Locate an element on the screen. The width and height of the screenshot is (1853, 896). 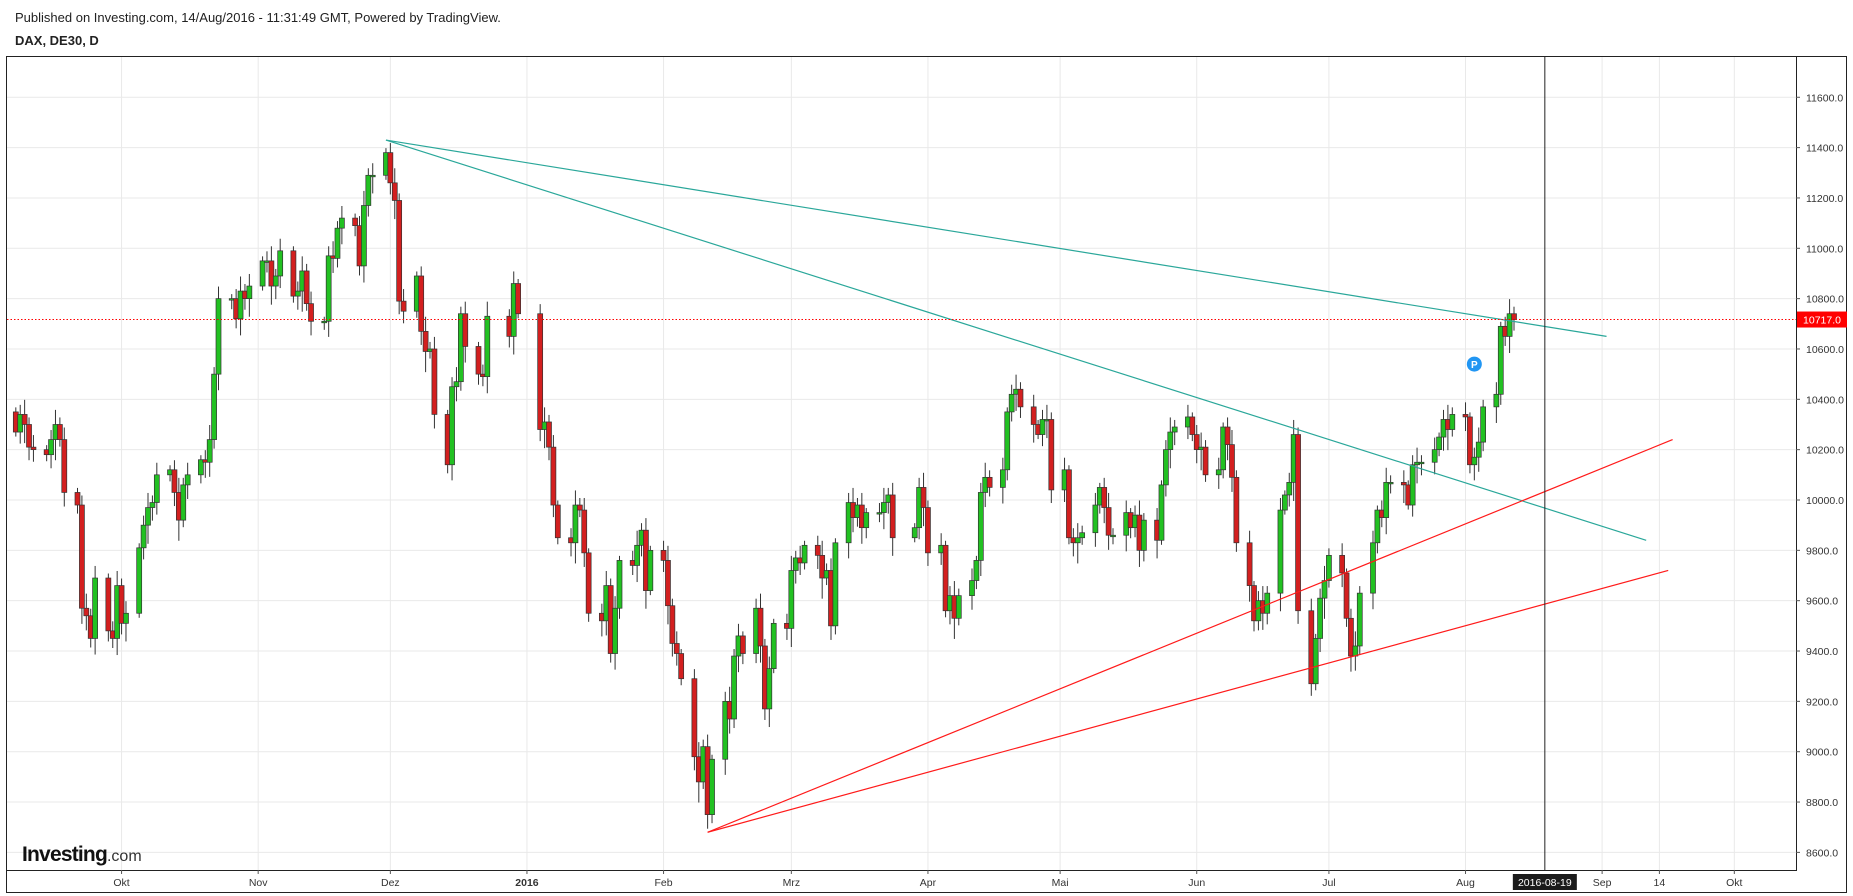
price-tag-label: 10717.0 is located at coordinates (1822, 321).